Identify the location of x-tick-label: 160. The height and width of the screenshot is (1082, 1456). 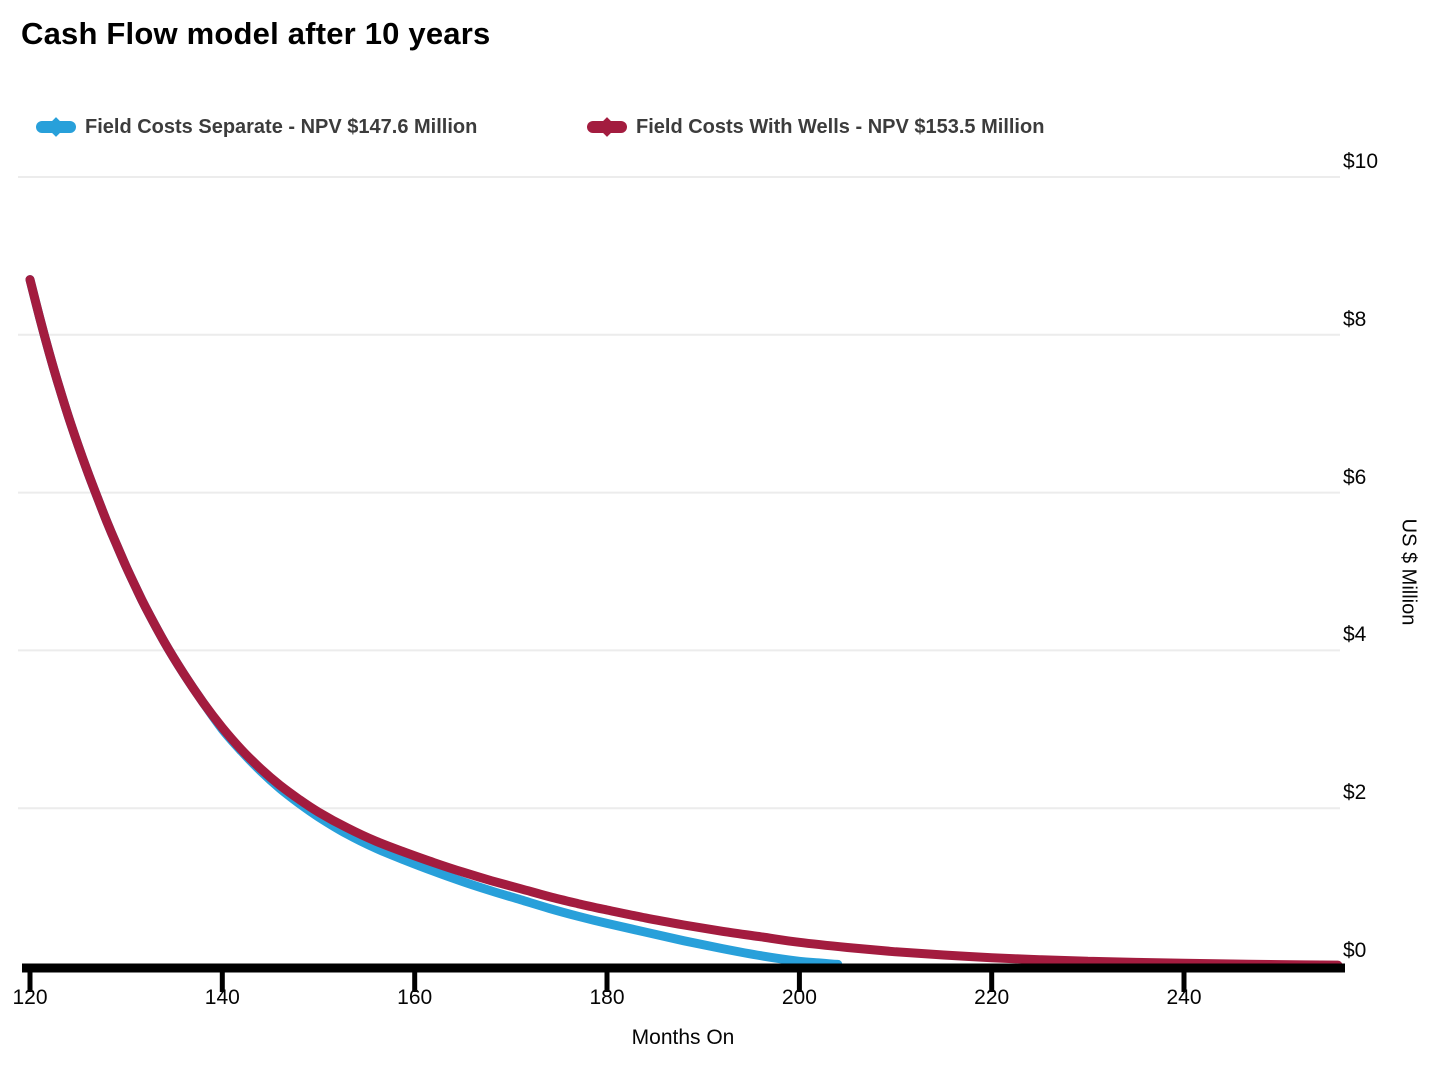
(415, 997).